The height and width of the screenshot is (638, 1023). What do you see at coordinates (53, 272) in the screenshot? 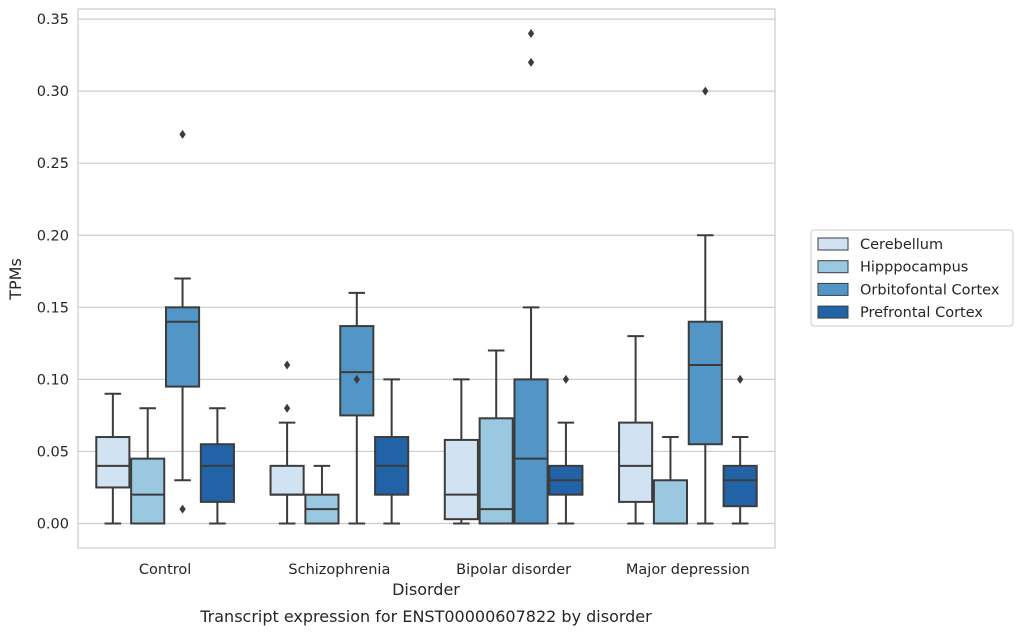
I see `y-tick-labels: 0.00 0.05 0.10 0.15 0.20 0.25 0.30 0.35` at bounding box center [53, 272].